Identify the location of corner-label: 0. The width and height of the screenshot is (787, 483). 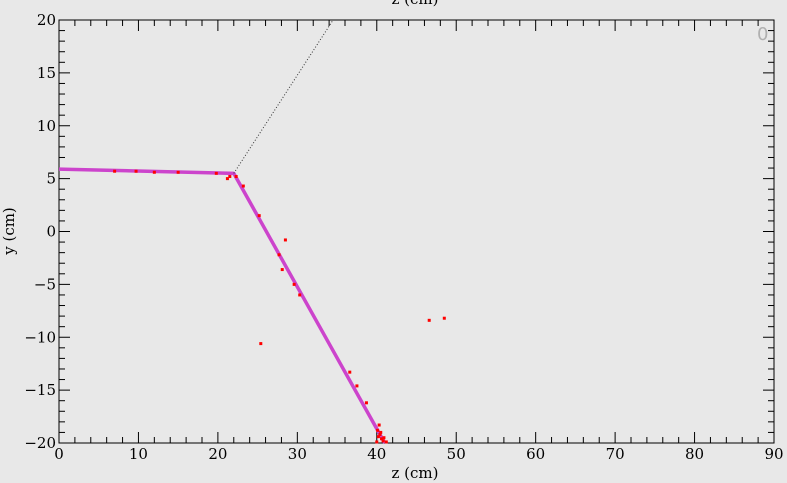
(762, 34).